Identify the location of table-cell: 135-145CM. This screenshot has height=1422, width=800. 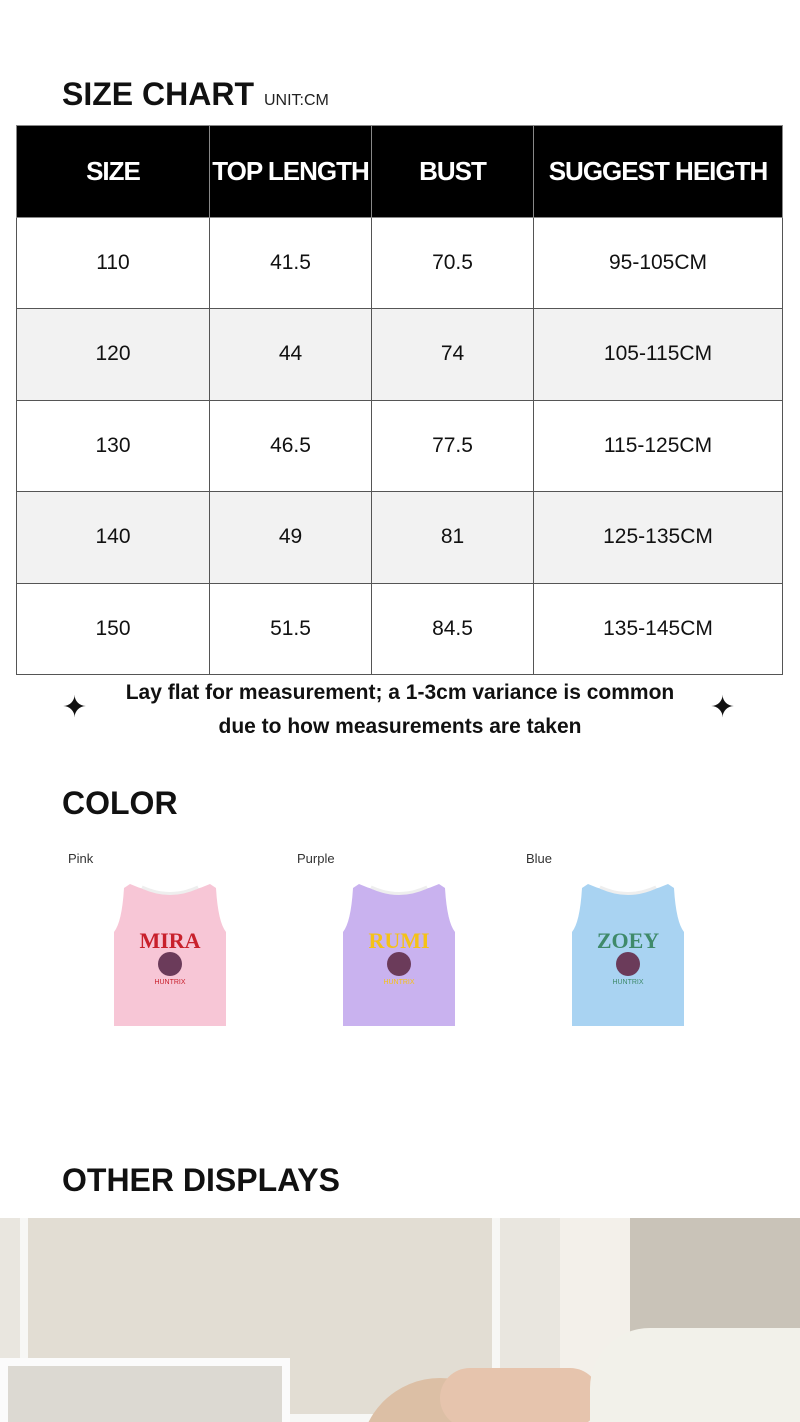
(658, 628).